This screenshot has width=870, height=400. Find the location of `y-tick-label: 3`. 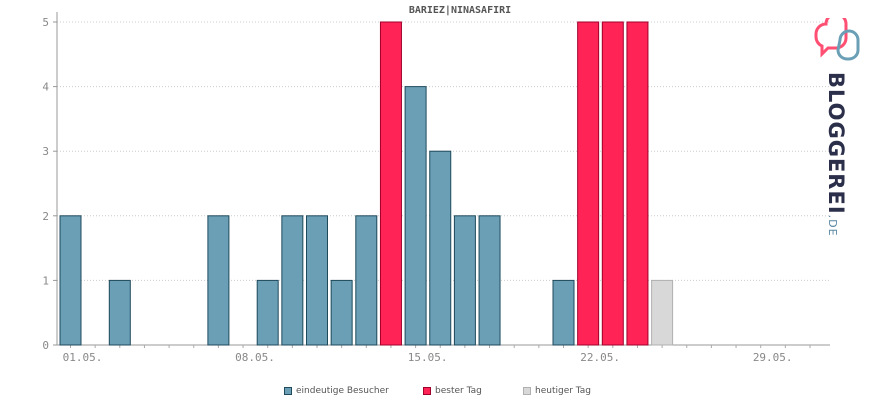

y-tick-label: 3 is located at coordinates (45, 151).